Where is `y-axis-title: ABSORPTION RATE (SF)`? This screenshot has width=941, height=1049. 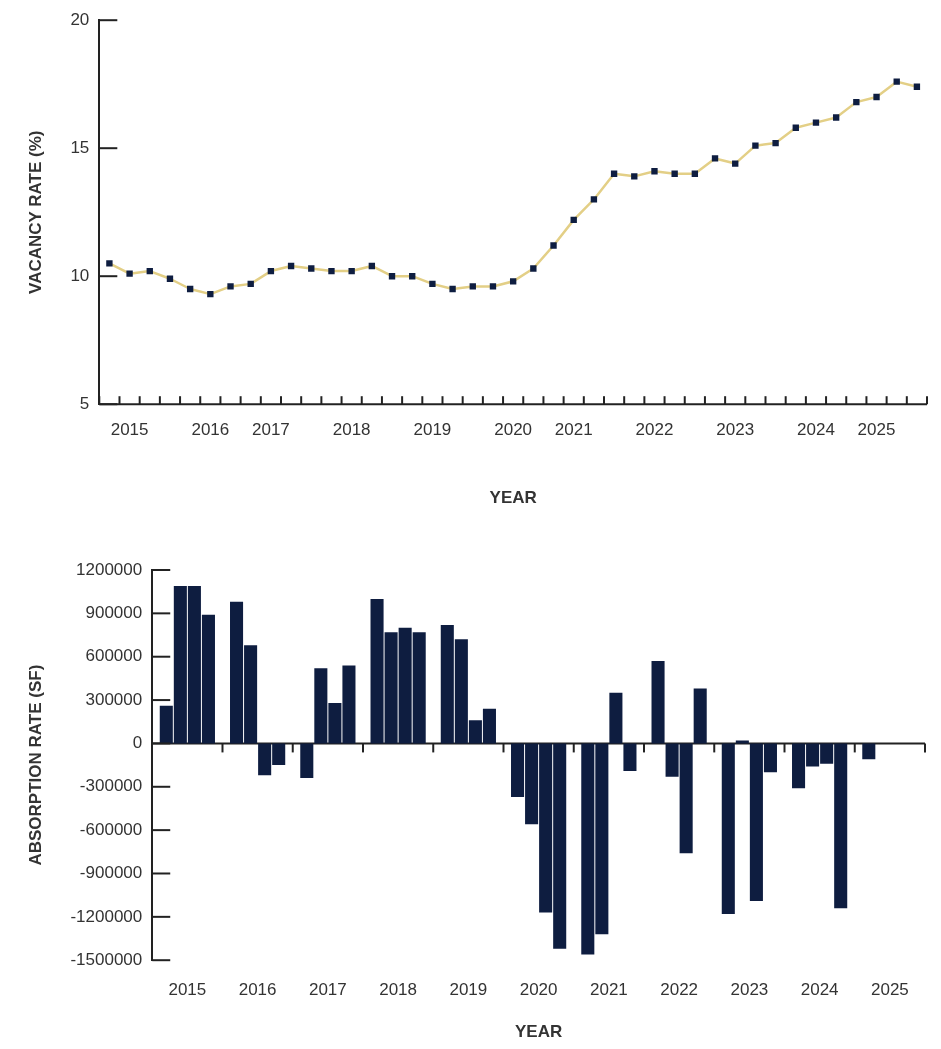 y-axis-title: ABSORPTION RATE (SF) is located at coordinates (35, 765).